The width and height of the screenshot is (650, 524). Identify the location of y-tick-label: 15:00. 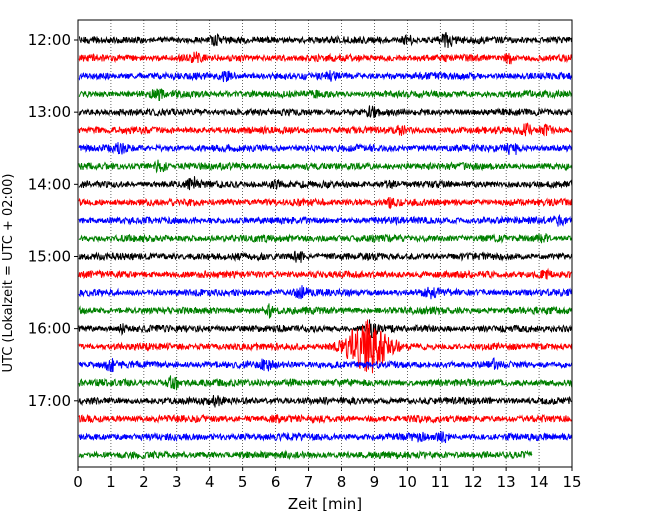
(49, 256).